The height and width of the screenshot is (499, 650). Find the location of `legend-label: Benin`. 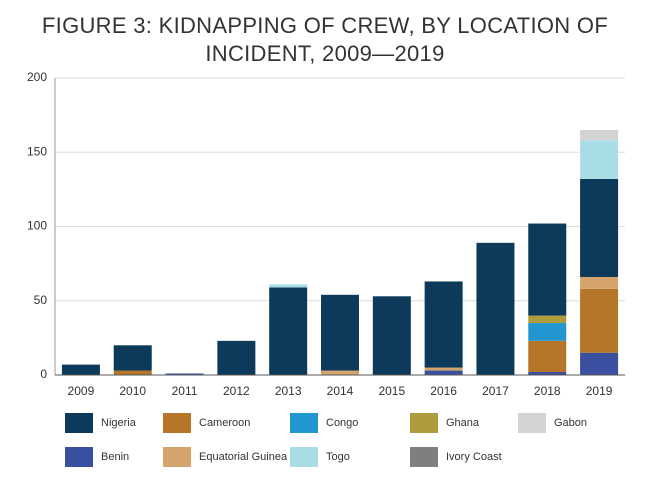

legend-label: Benin is located at coordinates (115, 457).